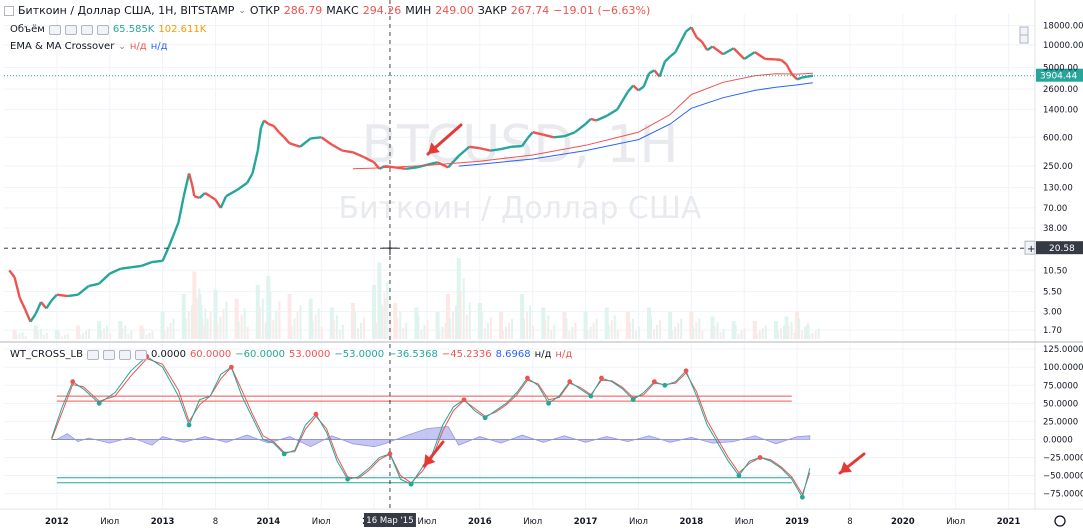 Image resolution: width=1083 pixels, height=531 pixels. I want to click on visibility-checkbox, so click(9, 10).